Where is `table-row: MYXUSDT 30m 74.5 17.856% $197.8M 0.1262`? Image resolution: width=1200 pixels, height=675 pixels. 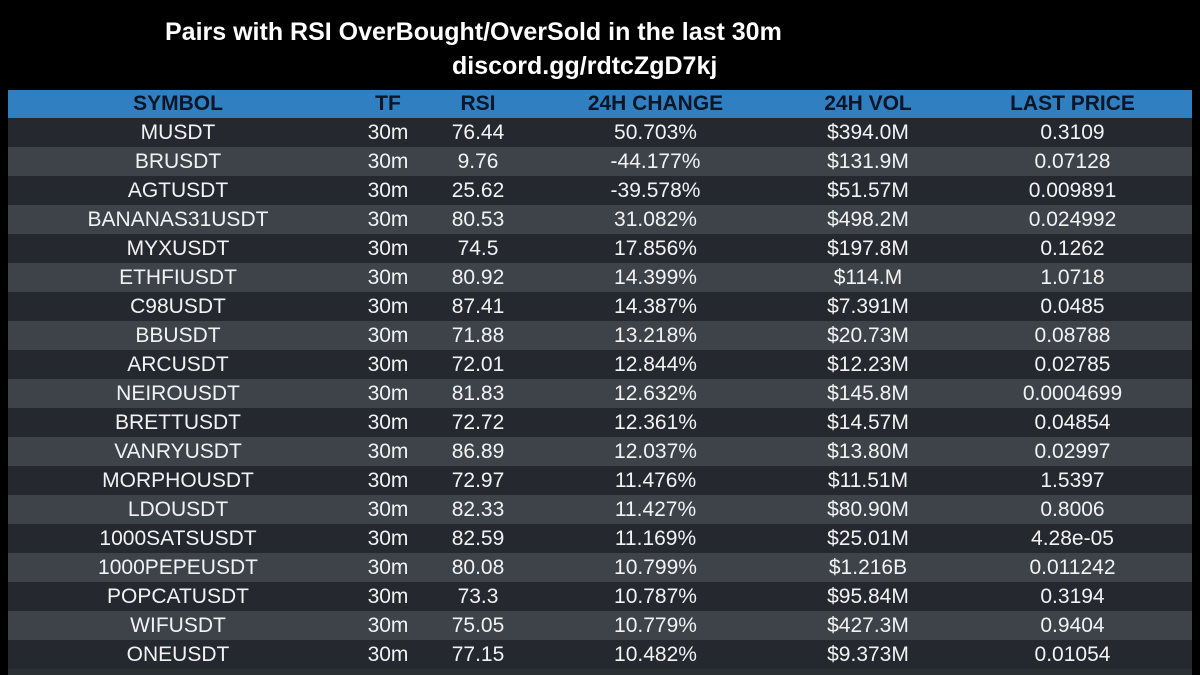
table-row: MYXUSDT 30m 74.5 17.856% $197.8M 0.1262 is located at coordinates (600, 248).